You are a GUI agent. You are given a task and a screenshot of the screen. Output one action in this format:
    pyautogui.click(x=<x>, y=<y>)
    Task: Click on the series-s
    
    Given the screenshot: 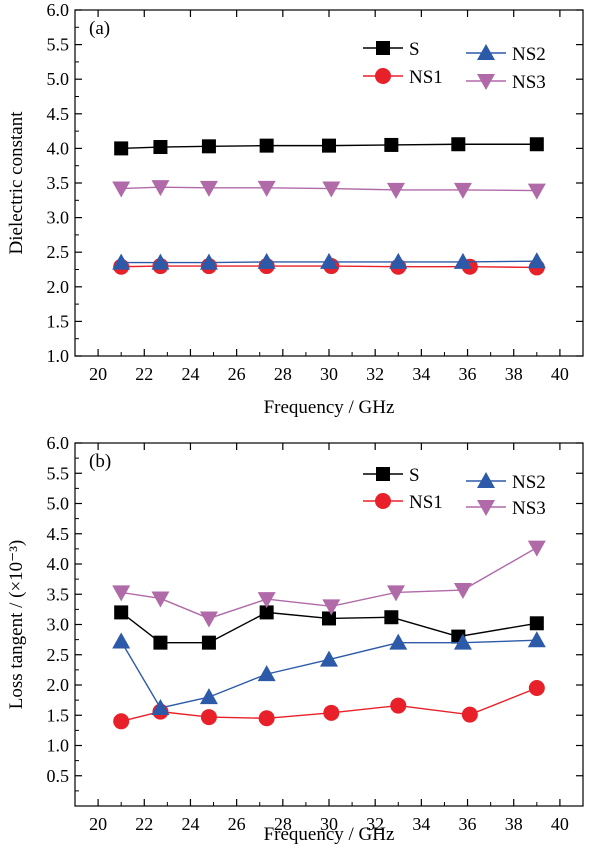 What is the action you would take?
    pyautogui.click(x=329, y=627)
    